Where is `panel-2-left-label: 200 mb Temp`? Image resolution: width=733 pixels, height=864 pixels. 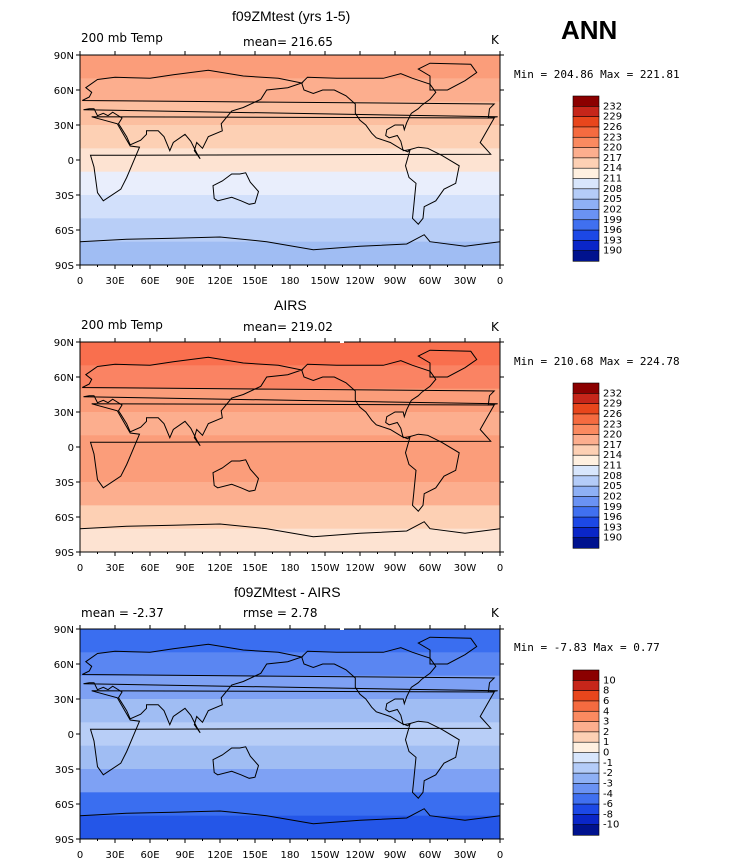
panel-2-left-label: 200 mb Temp is located at coordinates (122, 325).